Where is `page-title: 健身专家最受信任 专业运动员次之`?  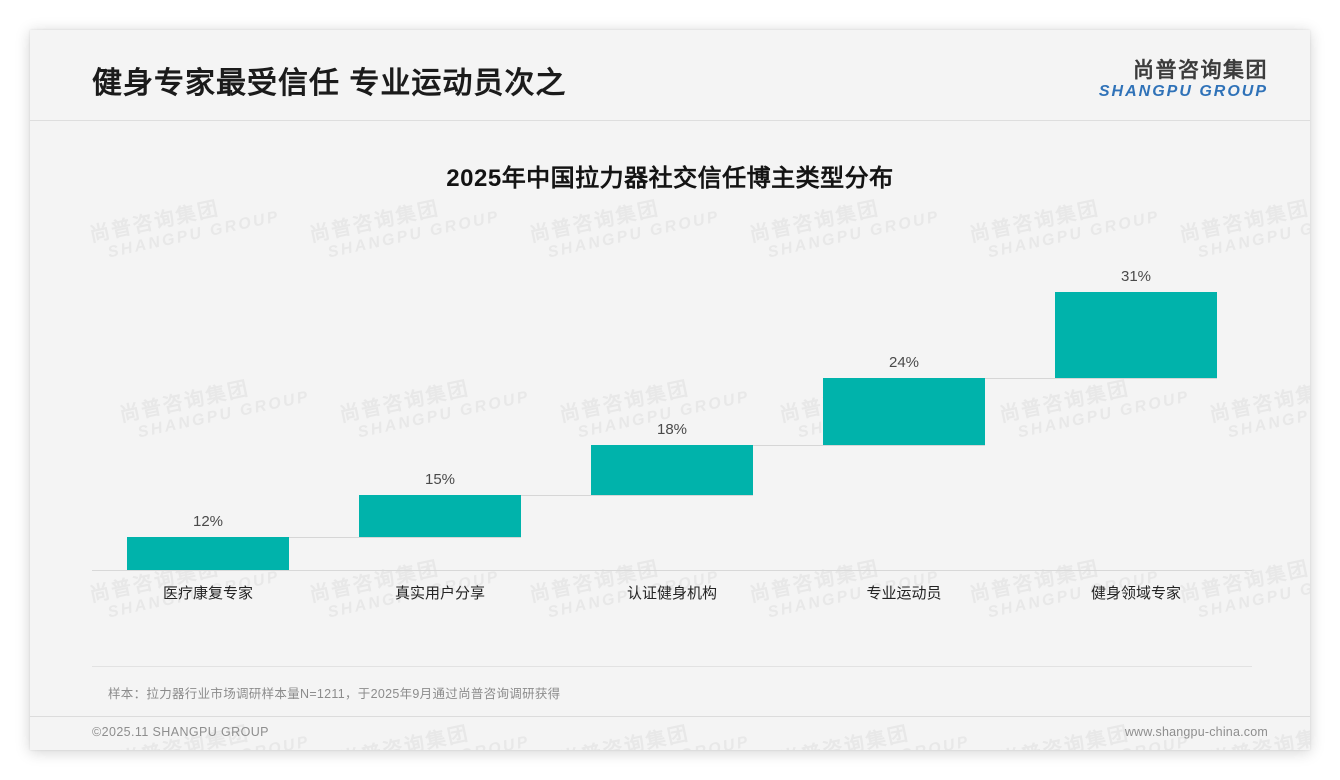
page-title: 健身专家最受信任 专业运动员次之 is located at coordinates (329, 83).